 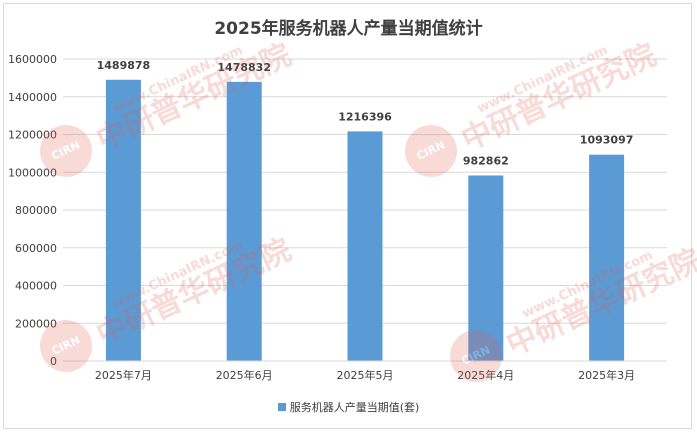 I want to click on x-tick-label: 2025年6月, so click(x=244, y=375).